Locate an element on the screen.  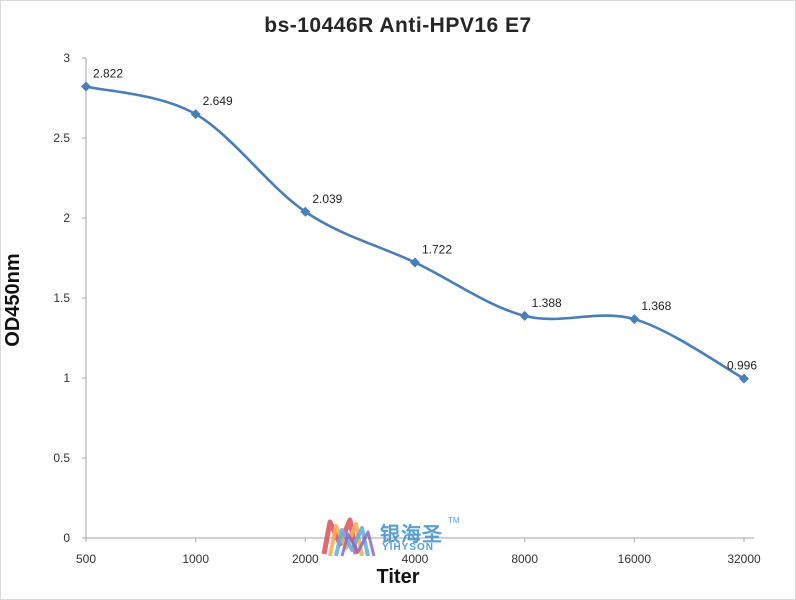
watermark-text-en: YIHYSON is located at coordinates (408, 547).